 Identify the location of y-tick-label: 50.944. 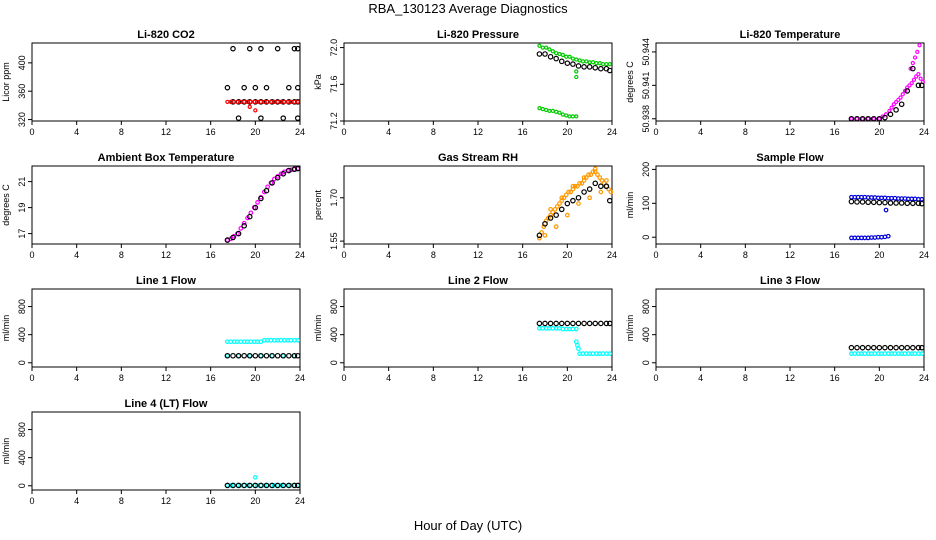
(646, 52).